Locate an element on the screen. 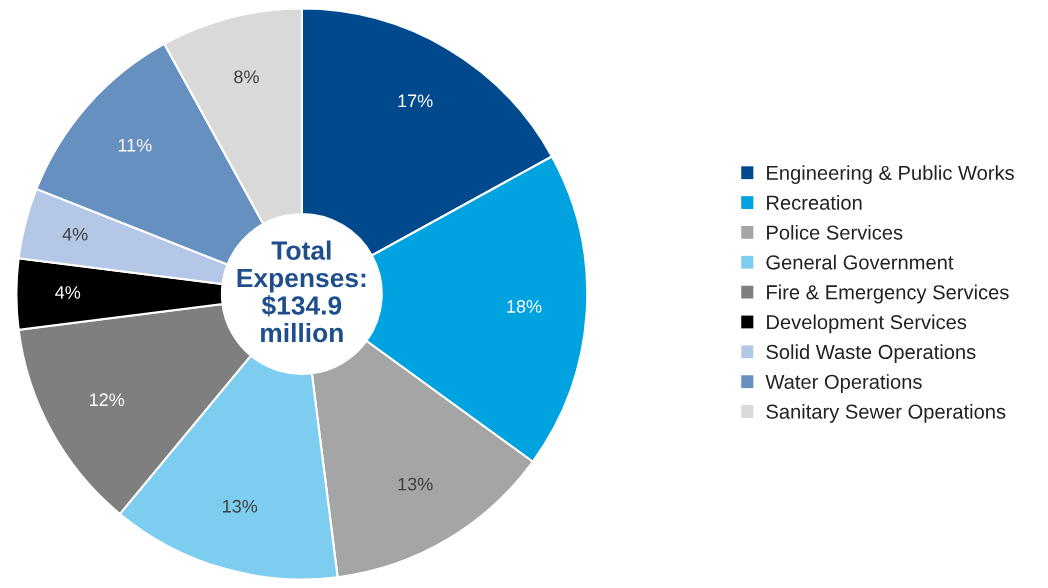 The height and width of the screenshot is (588, 1048). legend-label: Solid Waste Operations is located at coordinates (871, 354).